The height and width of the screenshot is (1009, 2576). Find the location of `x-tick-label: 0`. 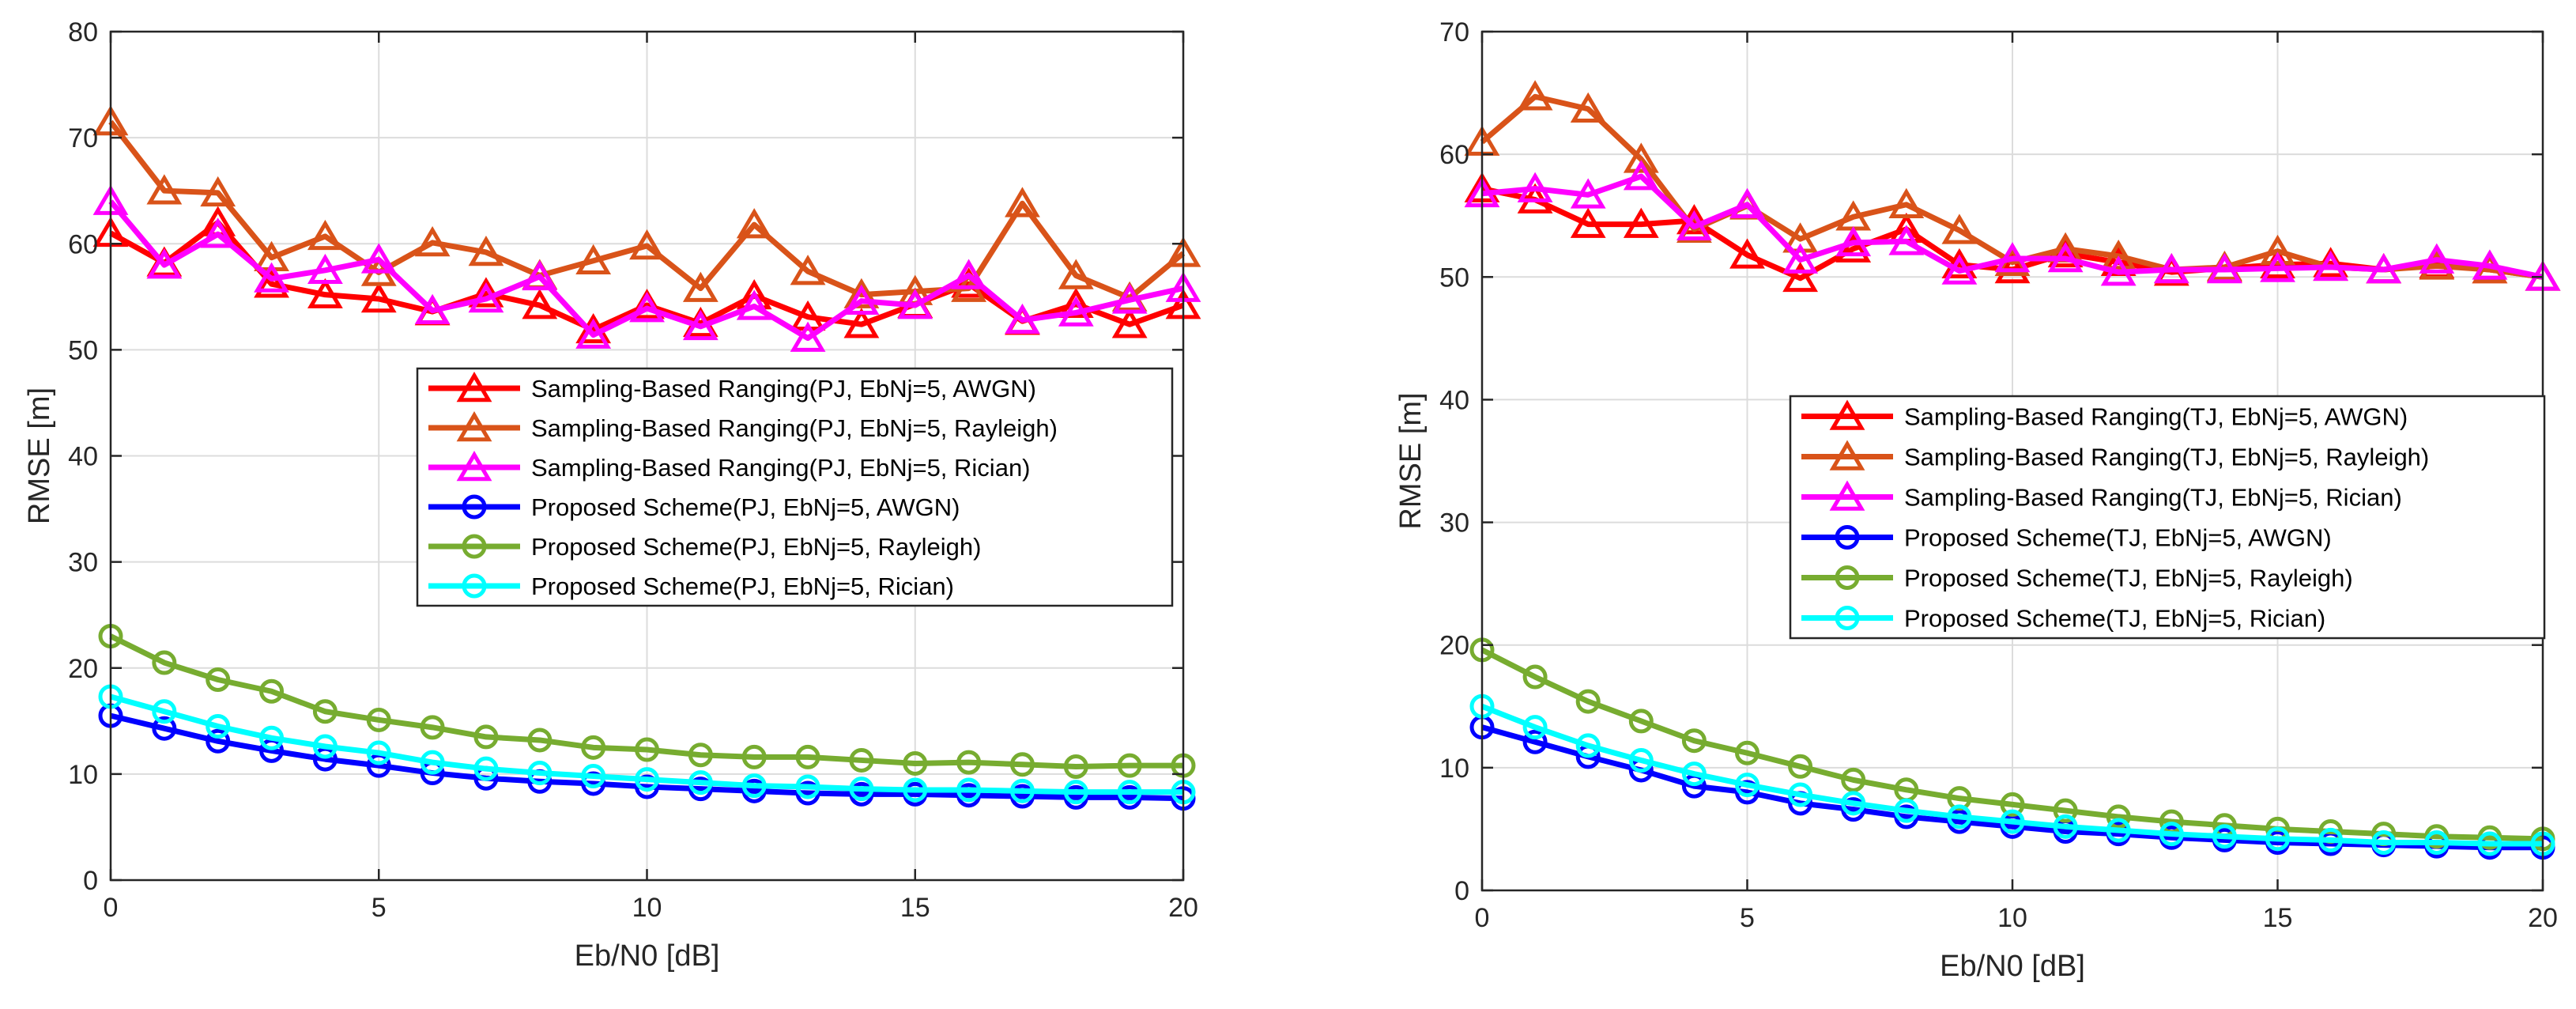

x-tick-label: 0 is located at coordinates (1482, 918).